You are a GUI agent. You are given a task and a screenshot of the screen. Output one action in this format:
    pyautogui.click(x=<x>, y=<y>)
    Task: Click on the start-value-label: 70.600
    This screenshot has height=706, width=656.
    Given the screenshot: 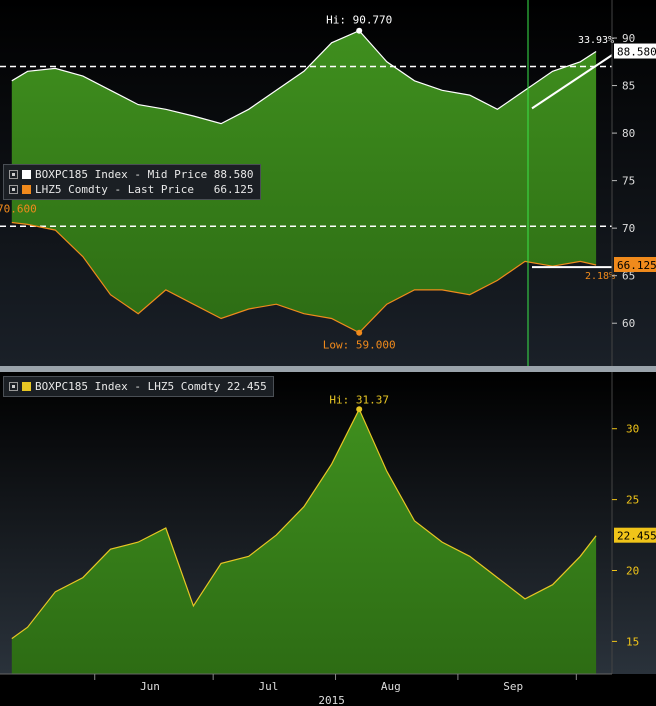 What is the action you would take?
    pyautogui.click(x=18, y=208)
    